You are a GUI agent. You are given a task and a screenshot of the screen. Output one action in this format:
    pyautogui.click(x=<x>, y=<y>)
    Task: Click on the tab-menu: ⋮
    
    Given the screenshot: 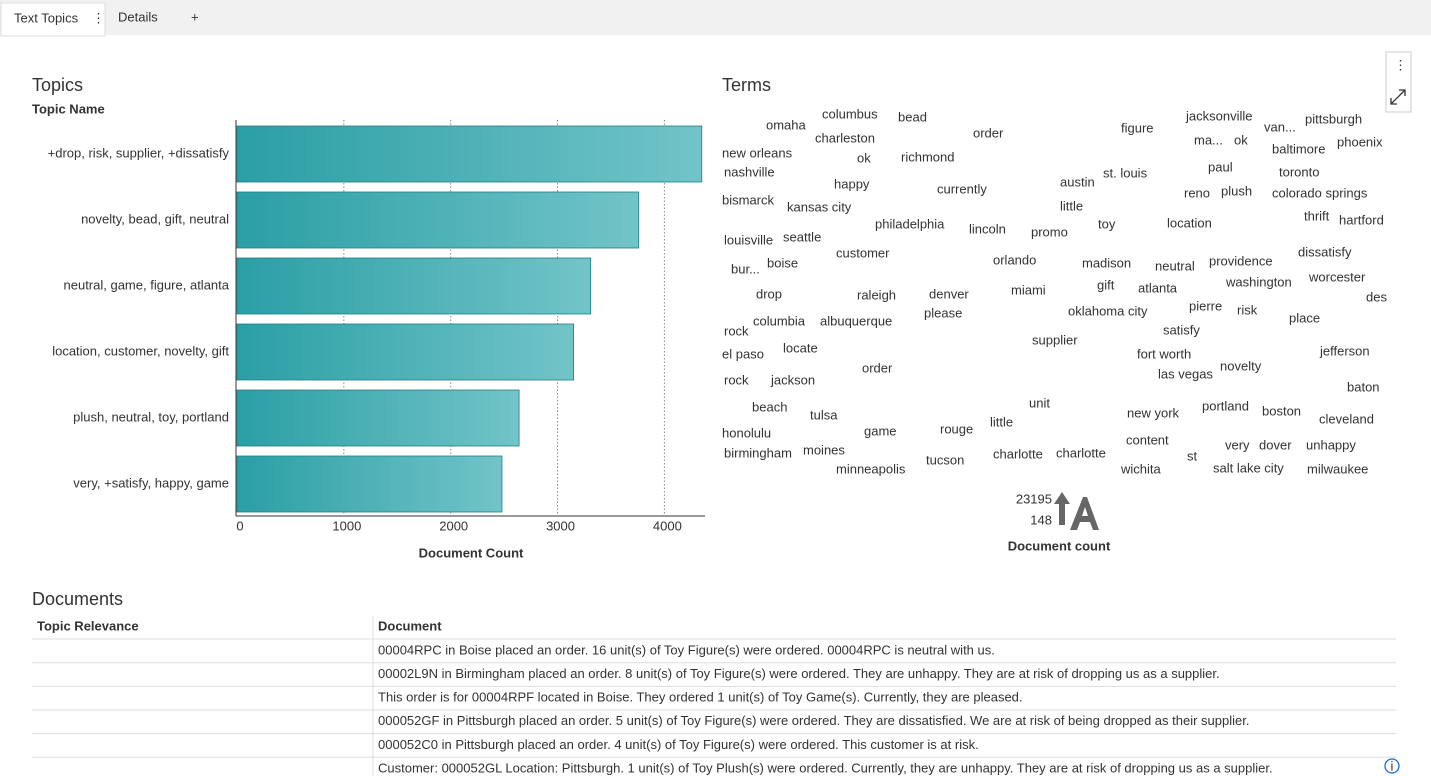 What is the action you would take?
    pyautogui.click(x=98, y=17)
    